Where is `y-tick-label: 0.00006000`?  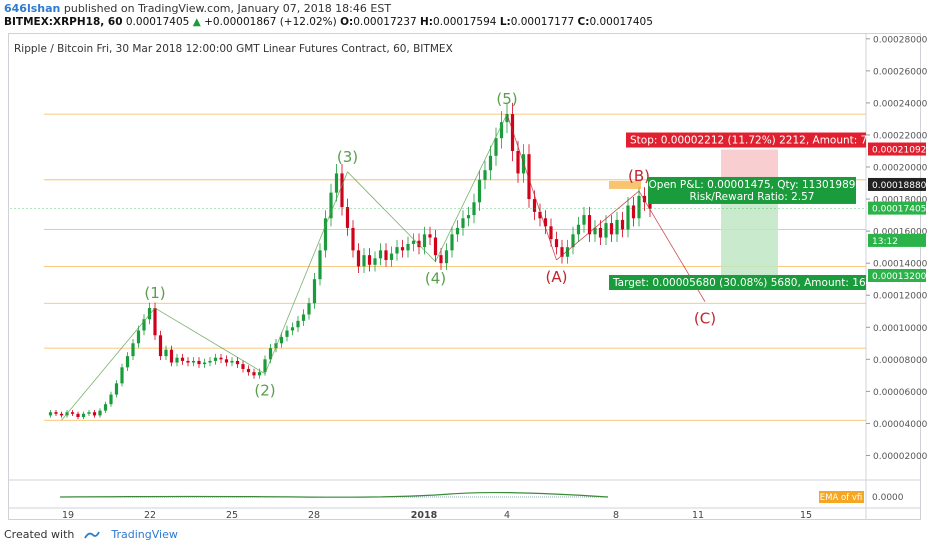 y-tick-label: 0.00006000 is located at coordinates (900, 393).